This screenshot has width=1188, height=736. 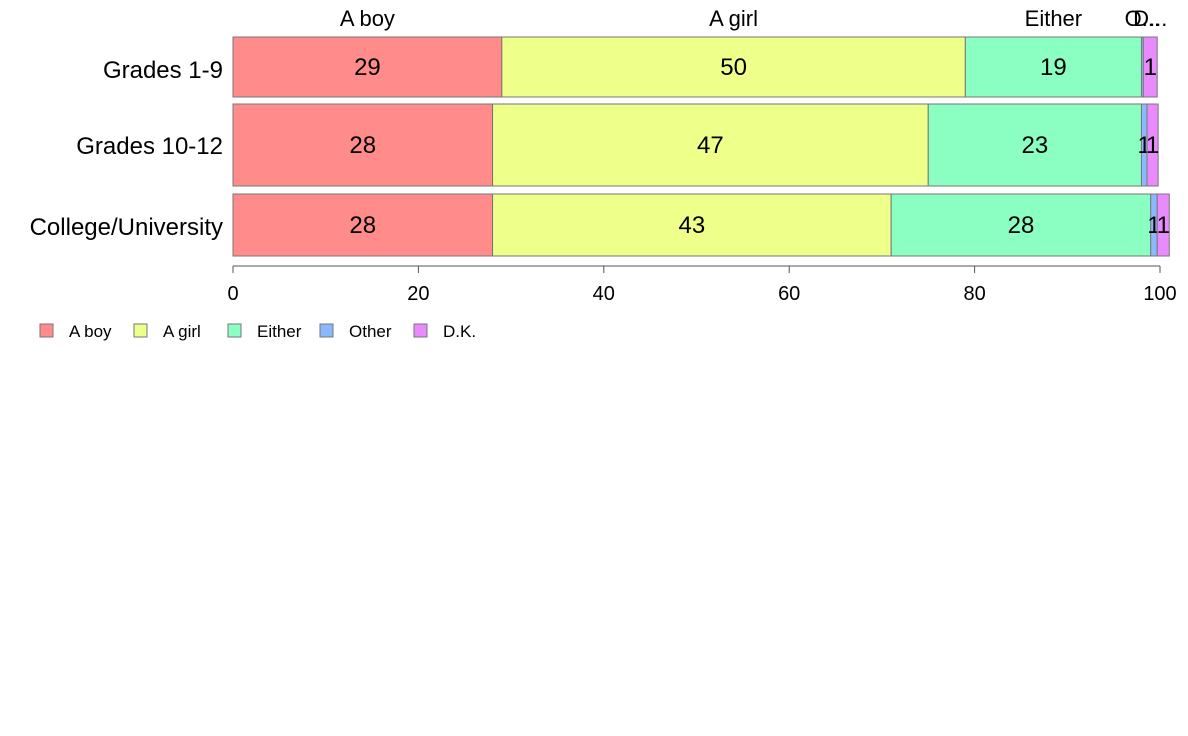 I want to click on category-label: Grades 10-12, so click(x=149, y=146).